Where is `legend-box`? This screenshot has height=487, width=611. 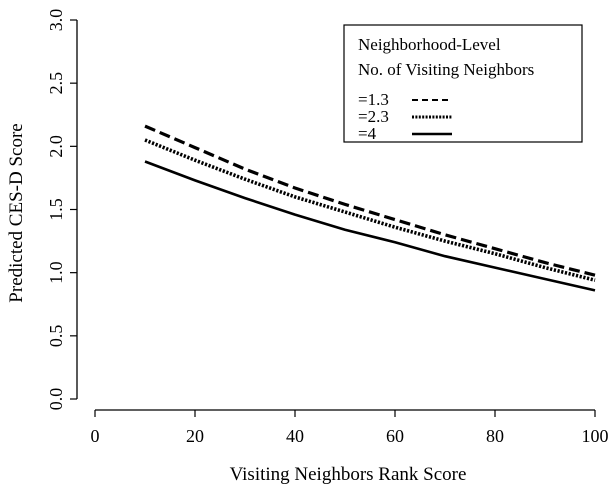 legend-box is located at coordinates (463, 83).